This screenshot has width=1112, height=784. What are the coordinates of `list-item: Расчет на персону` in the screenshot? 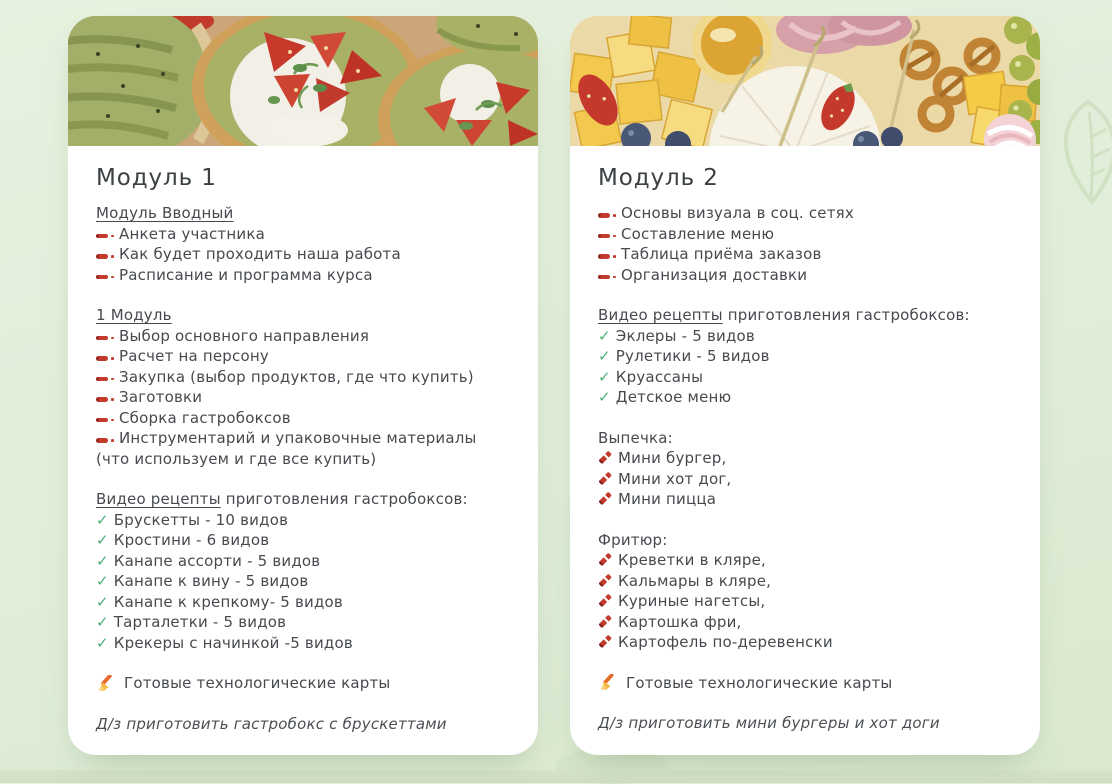 It's located at (303, 356).